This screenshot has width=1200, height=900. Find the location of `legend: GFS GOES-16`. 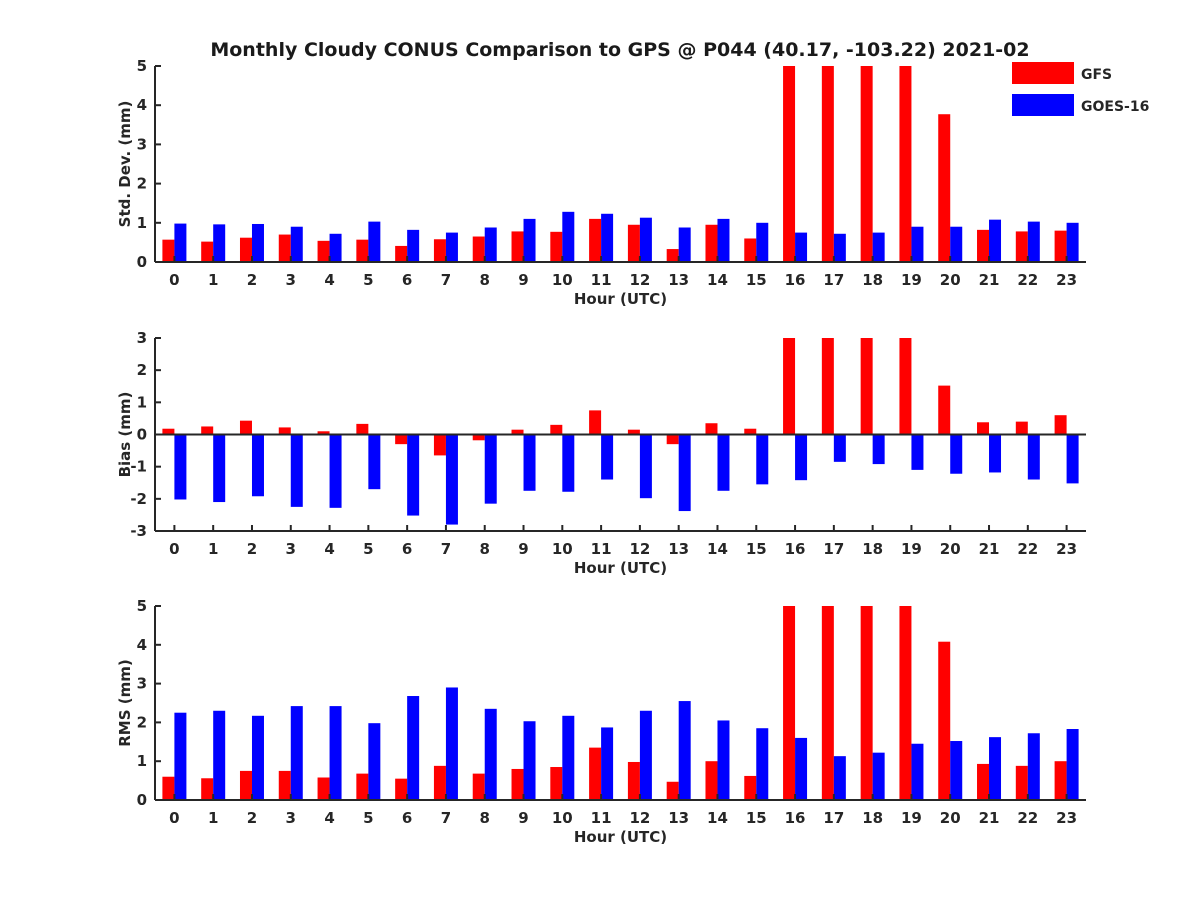

legend: GFS GOES-16 is located at coordinates (1080, 89).